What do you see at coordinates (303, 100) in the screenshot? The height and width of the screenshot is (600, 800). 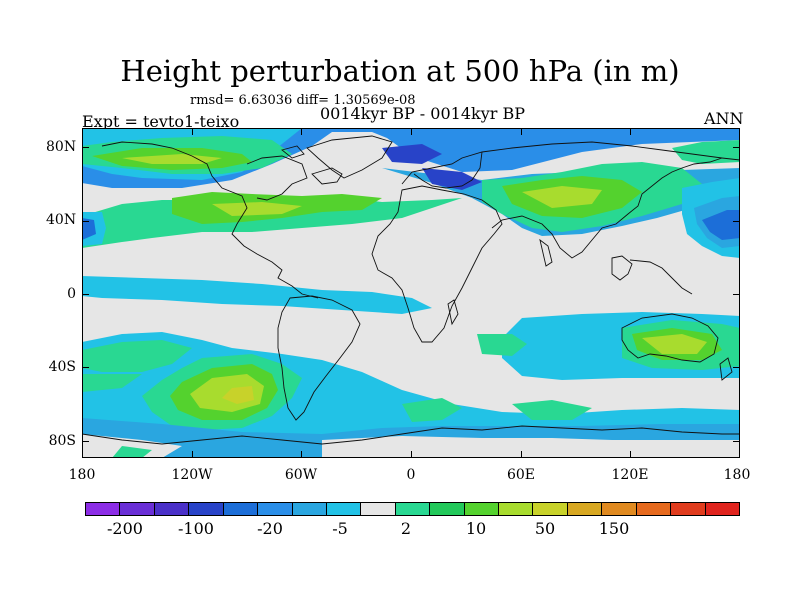 I see `stats-text: rmsd= 6.63036 diff= 1.30569e-08` at bounding box center [303, 100].